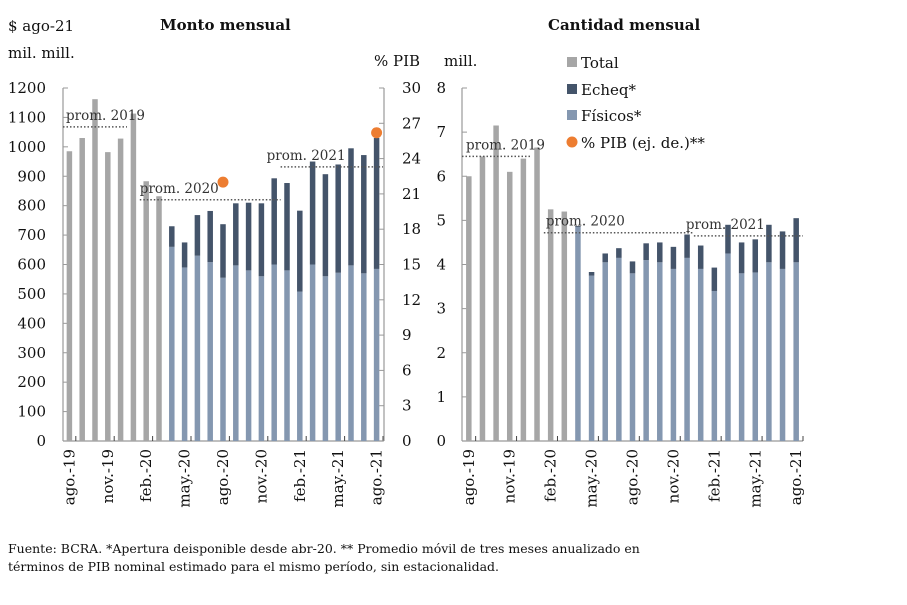 The height and width of the screenshot is (605, 907). I want to click on left-y-tick-label: 300, so click(31, 353).